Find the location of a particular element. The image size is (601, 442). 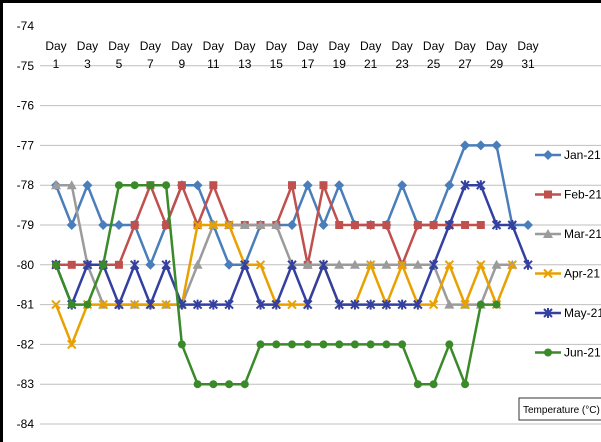

x-tick-label-number: 25 is located at coordinates (434, 64).